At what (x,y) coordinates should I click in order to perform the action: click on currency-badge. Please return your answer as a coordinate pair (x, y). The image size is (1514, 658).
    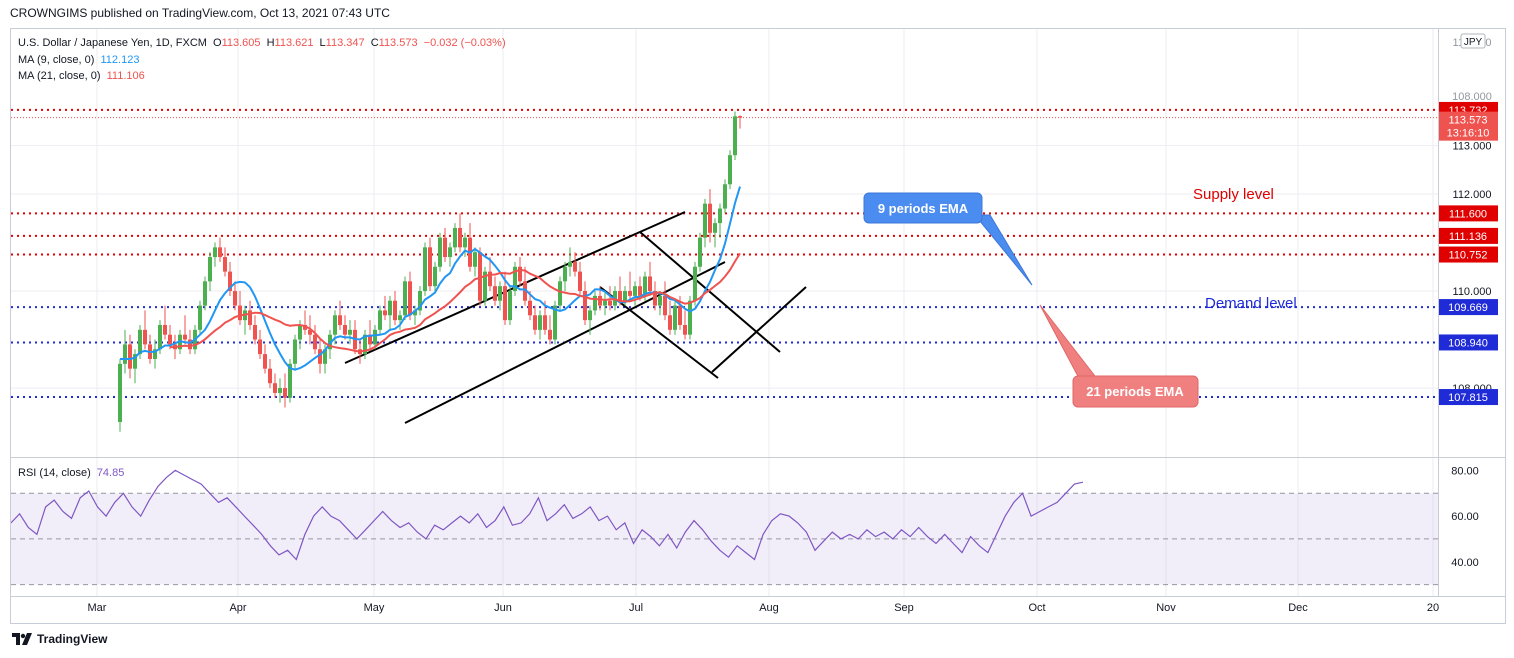
    Looking at the image, I should click on (1473, 41).